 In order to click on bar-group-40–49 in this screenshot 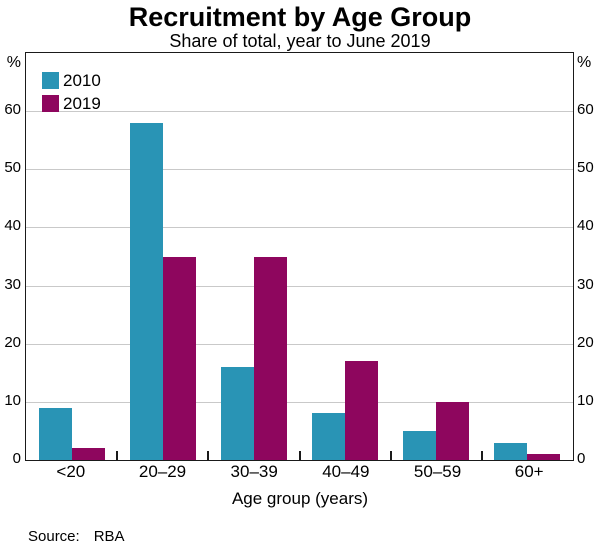, I will do `click(345, 256)`.